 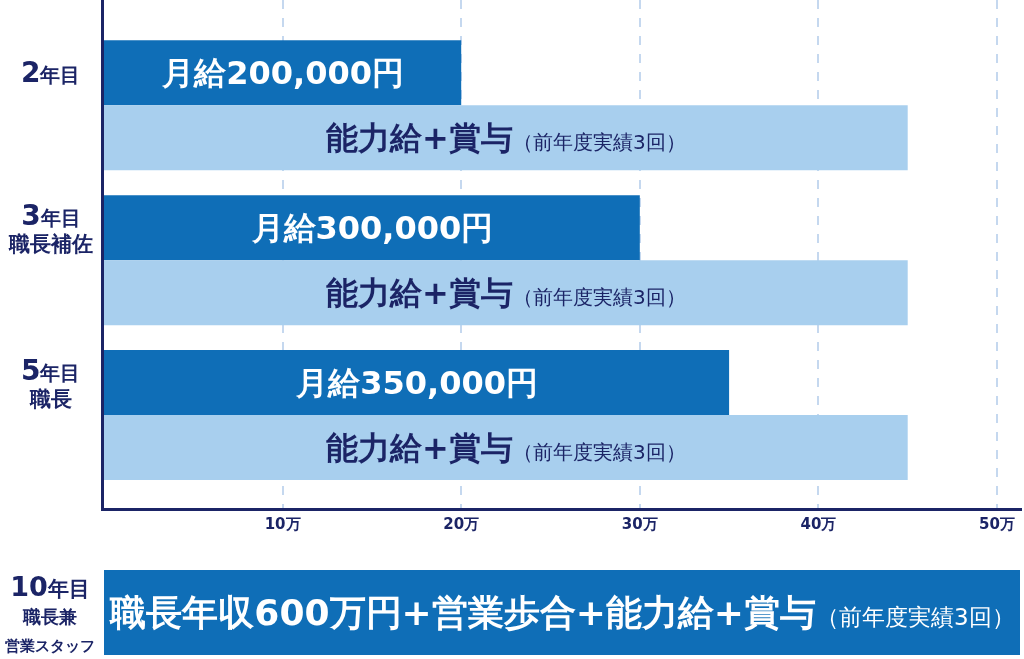 I want to click on data-label: 月給300,000円, so click(x=372, y=227).